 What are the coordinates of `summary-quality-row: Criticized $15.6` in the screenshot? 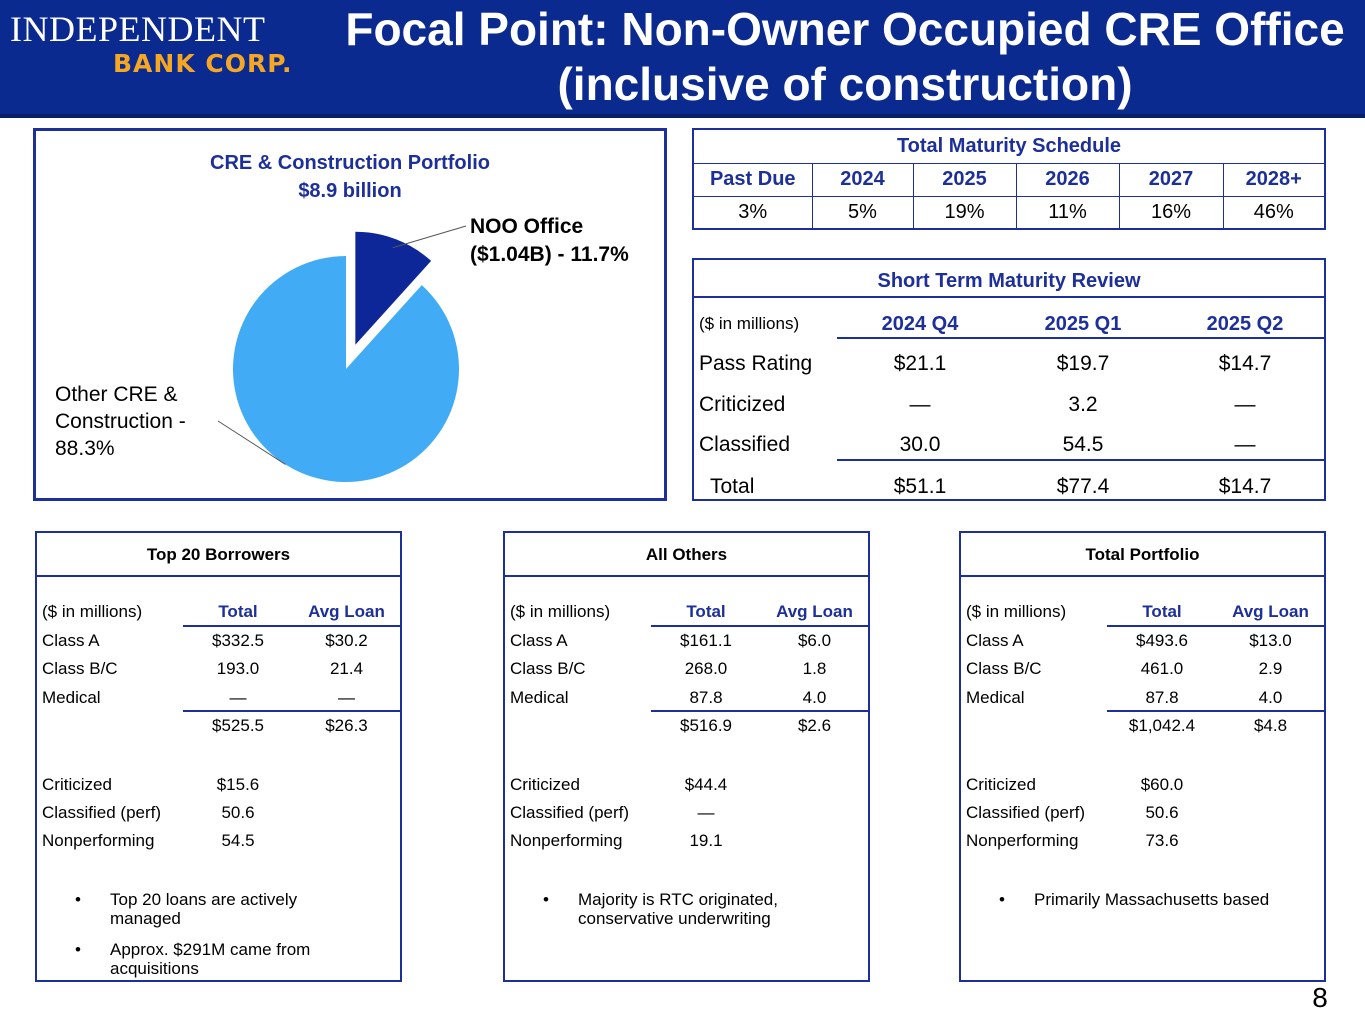 It's located at (218, 785).